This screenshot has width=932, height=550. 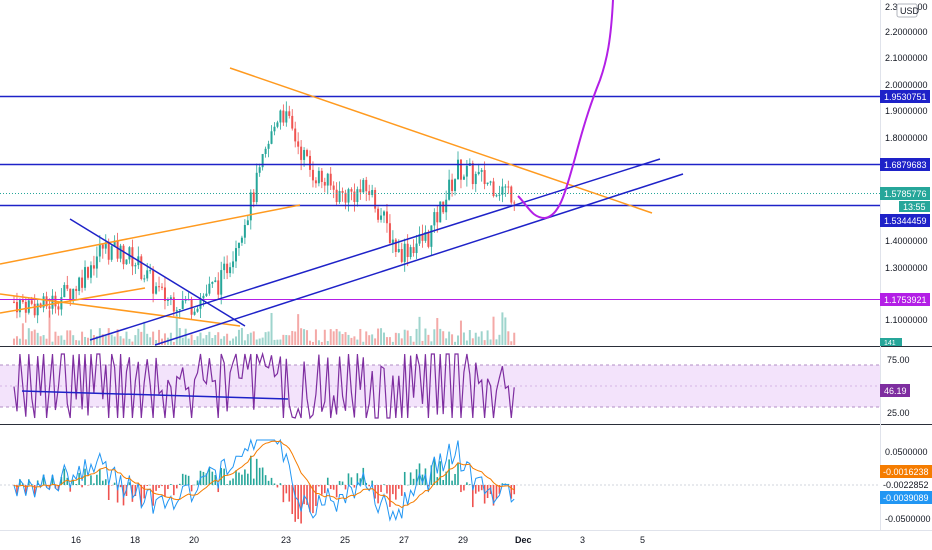 I want to click on rsi-axis: 75.00 25.00 46.19, so click(x=895, y=386).